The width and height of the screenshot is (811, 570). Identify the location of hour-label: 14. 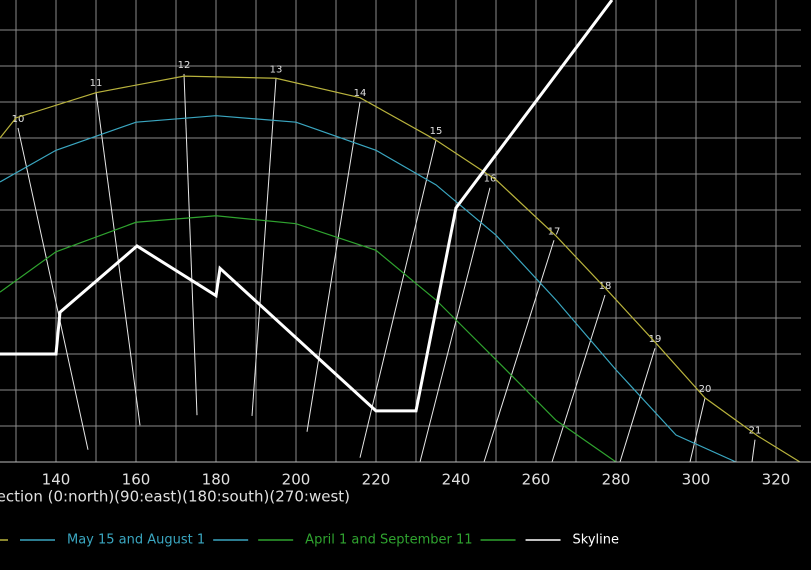
(360, 93).